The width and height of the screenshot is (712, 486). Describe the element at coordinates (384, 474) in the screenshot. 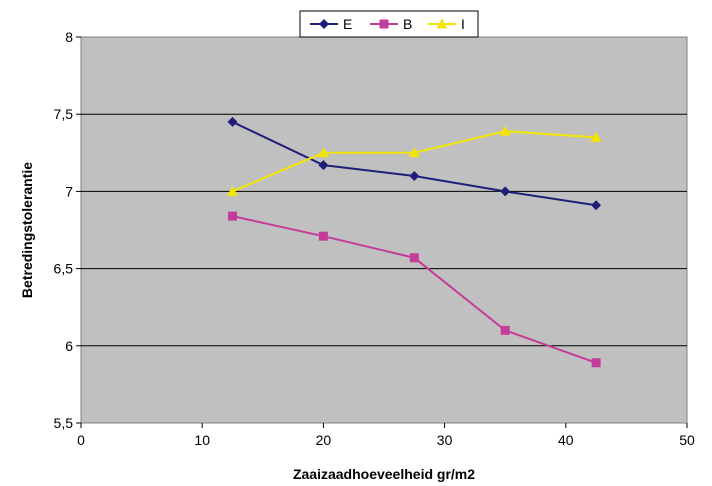

I see `x-axis-title: Zaaizaadhoeveelheid gr/m2` at that location.